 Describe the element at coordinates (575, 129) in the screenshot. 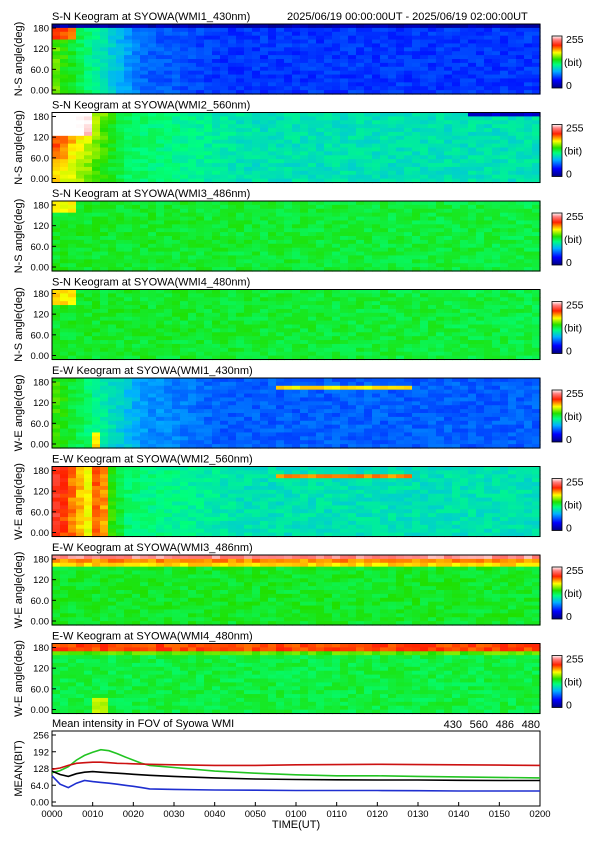

I see `colorbar-max-label: 255` at that location.